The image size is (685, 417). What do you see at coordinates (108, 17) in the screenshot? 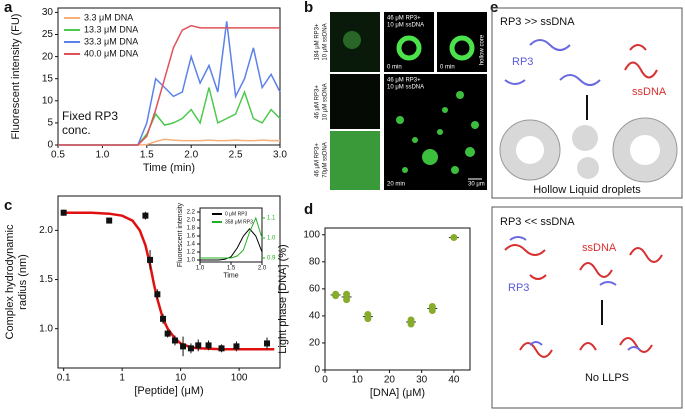
I see `legend-label: 3.3 μM DNA` at bounding box center [108, 17].